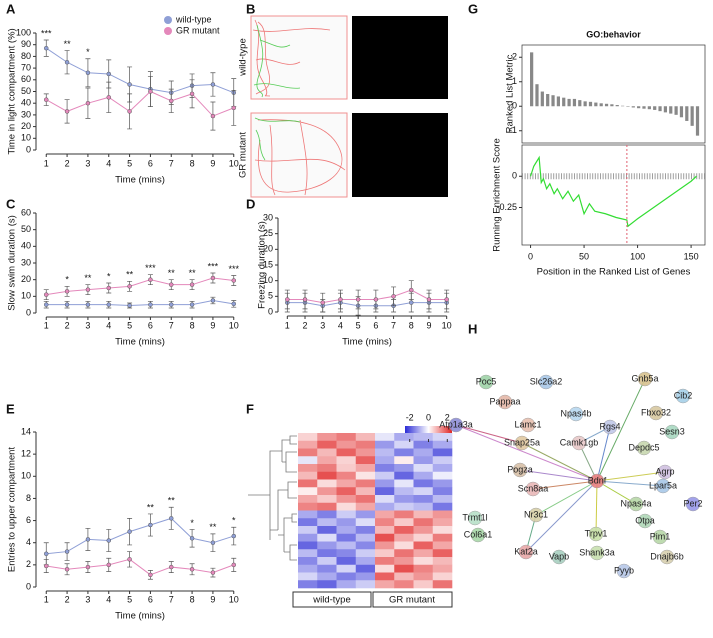 The width and height of the screenshot is (713, 638). I want to click on node-label: Pyyb, so click(624, 570).